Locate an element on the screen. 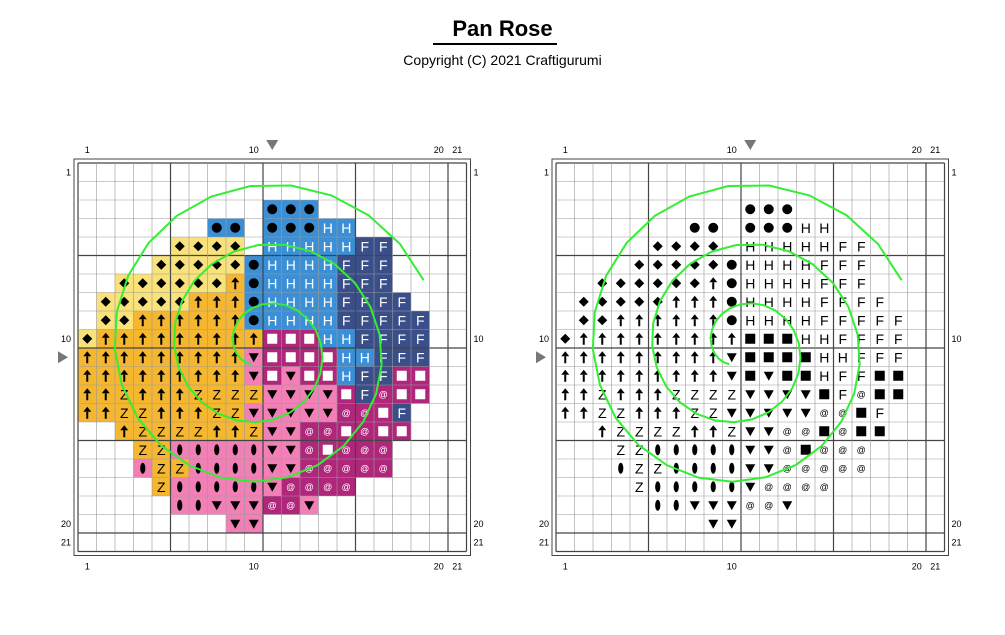 This screenshot has width=1005, height=635. center-marker-top is located at coordinates (750, 145).